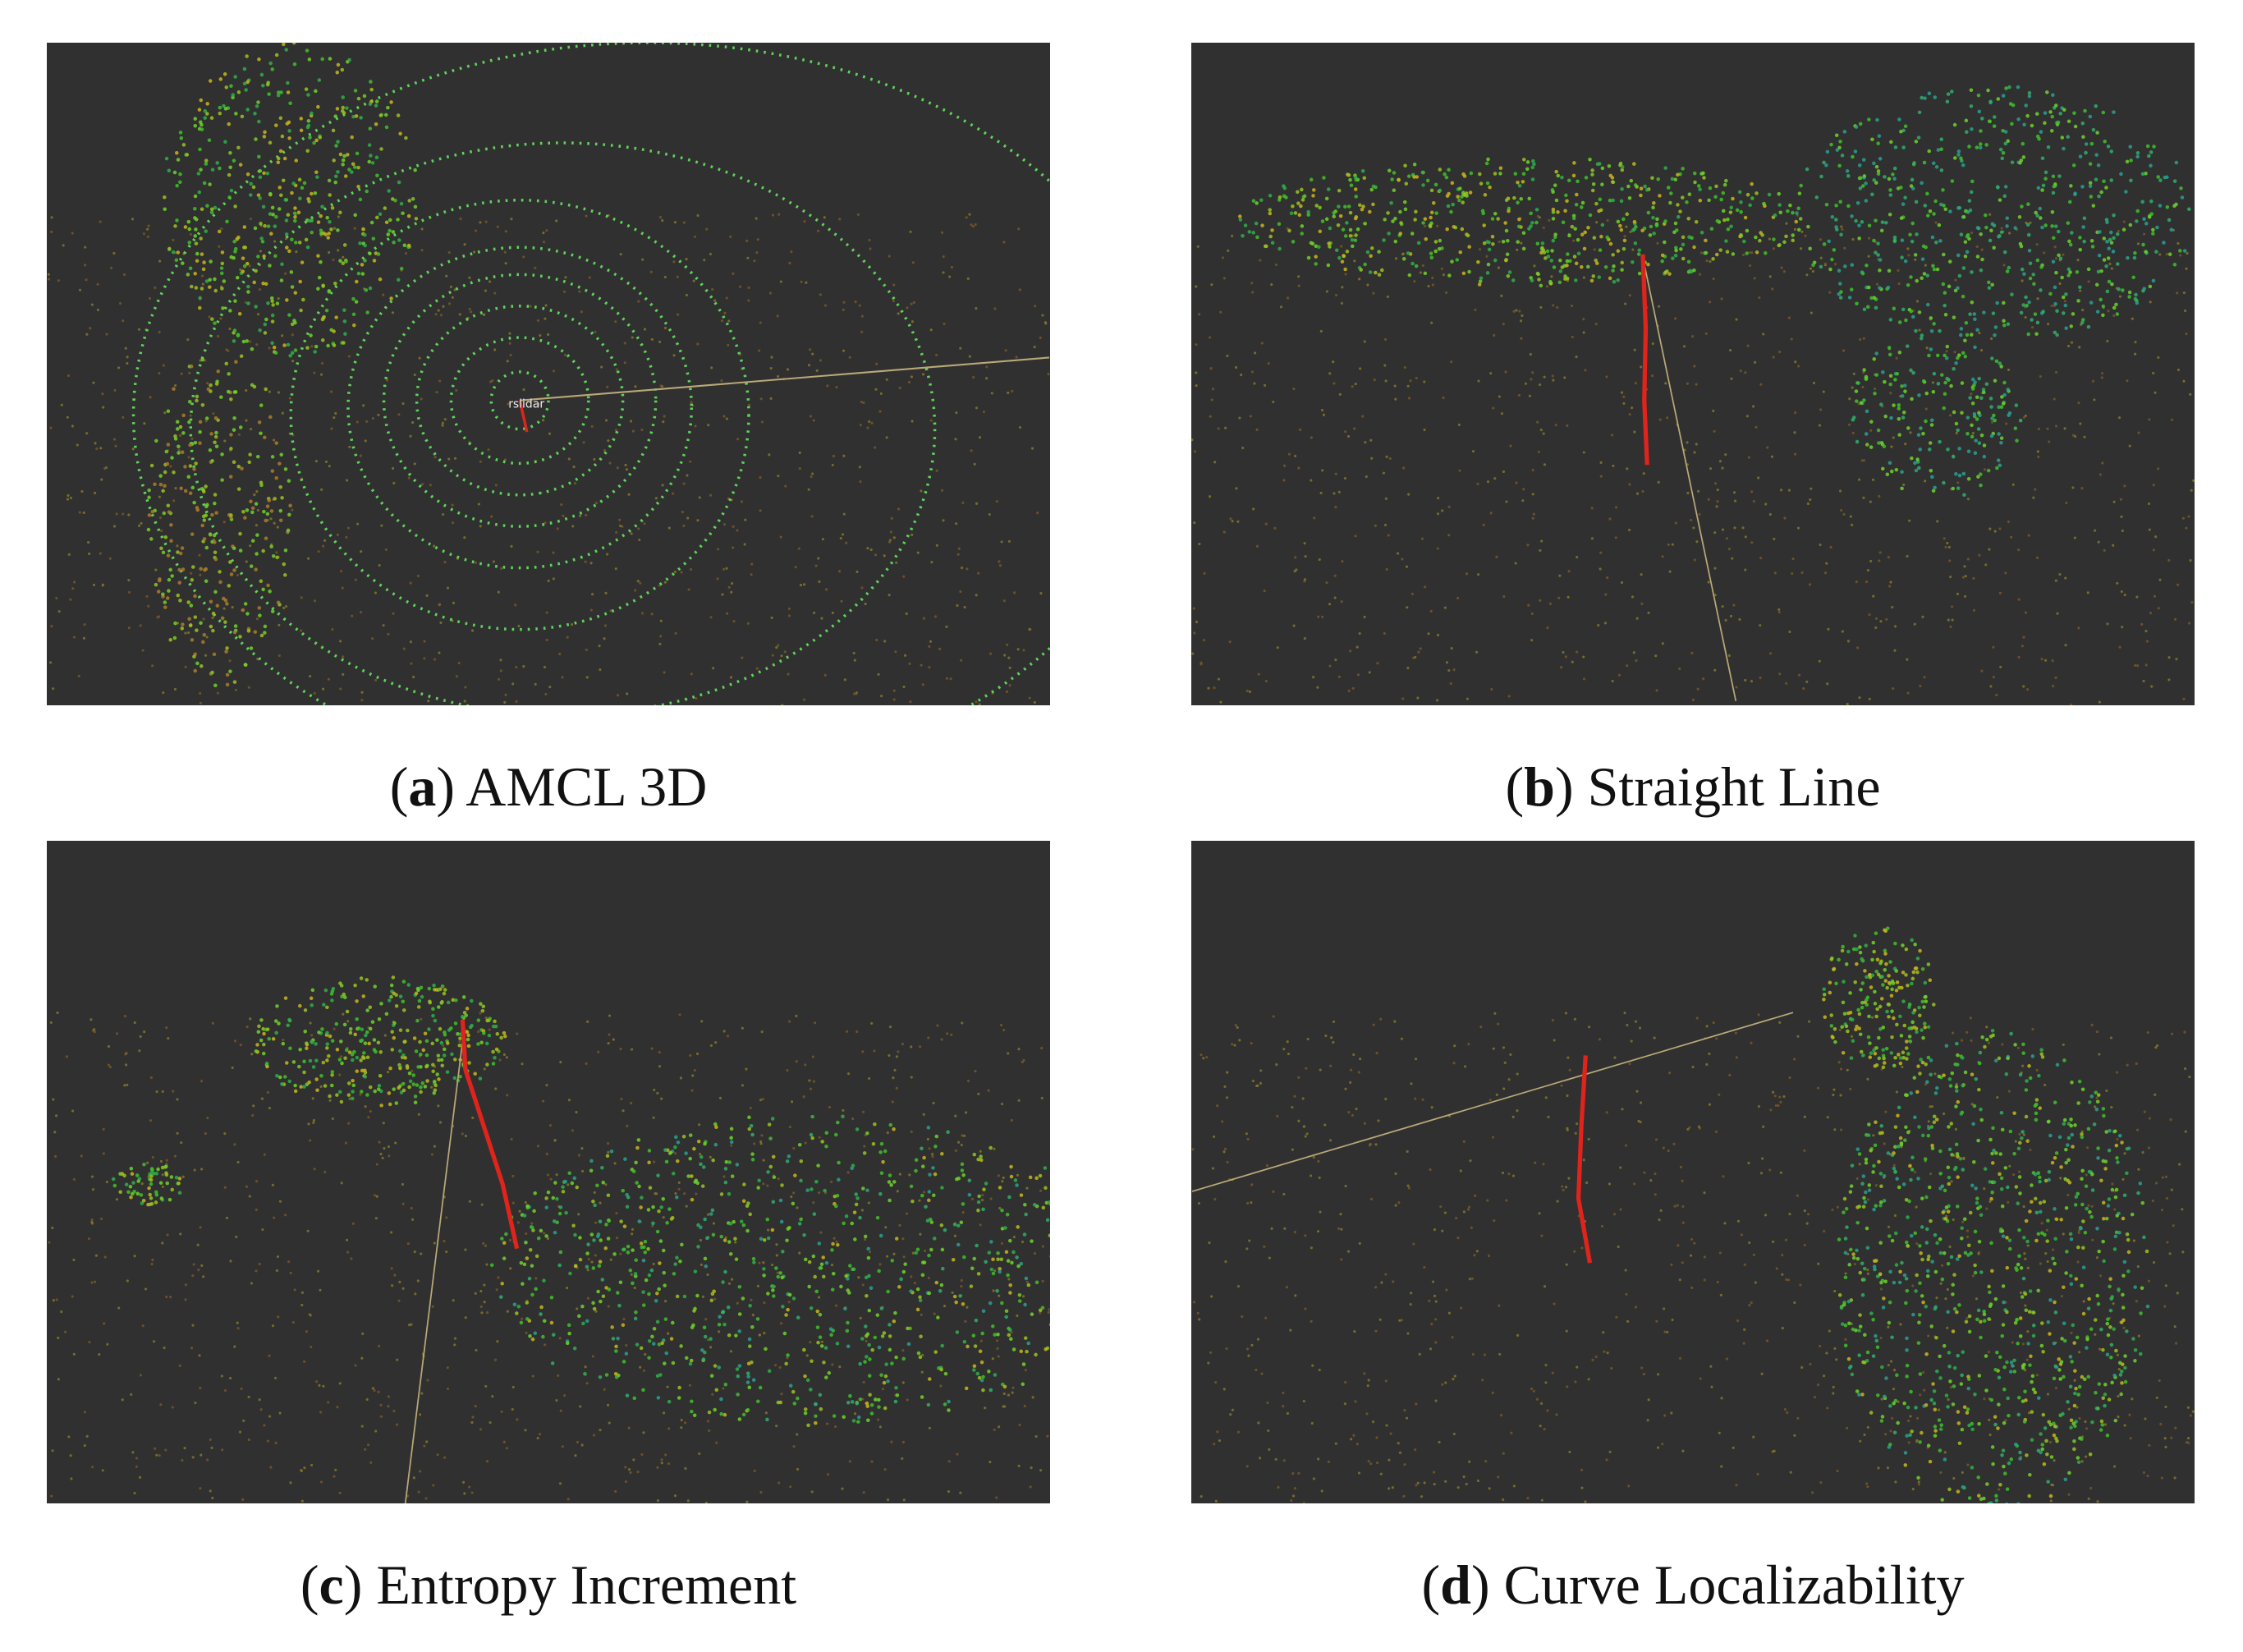 This screenshot has height=1652, width=2243. What do you see at coordinates (785, 379) in the screenshot?
I see `frame-axis` at bounding box center [785, 379].